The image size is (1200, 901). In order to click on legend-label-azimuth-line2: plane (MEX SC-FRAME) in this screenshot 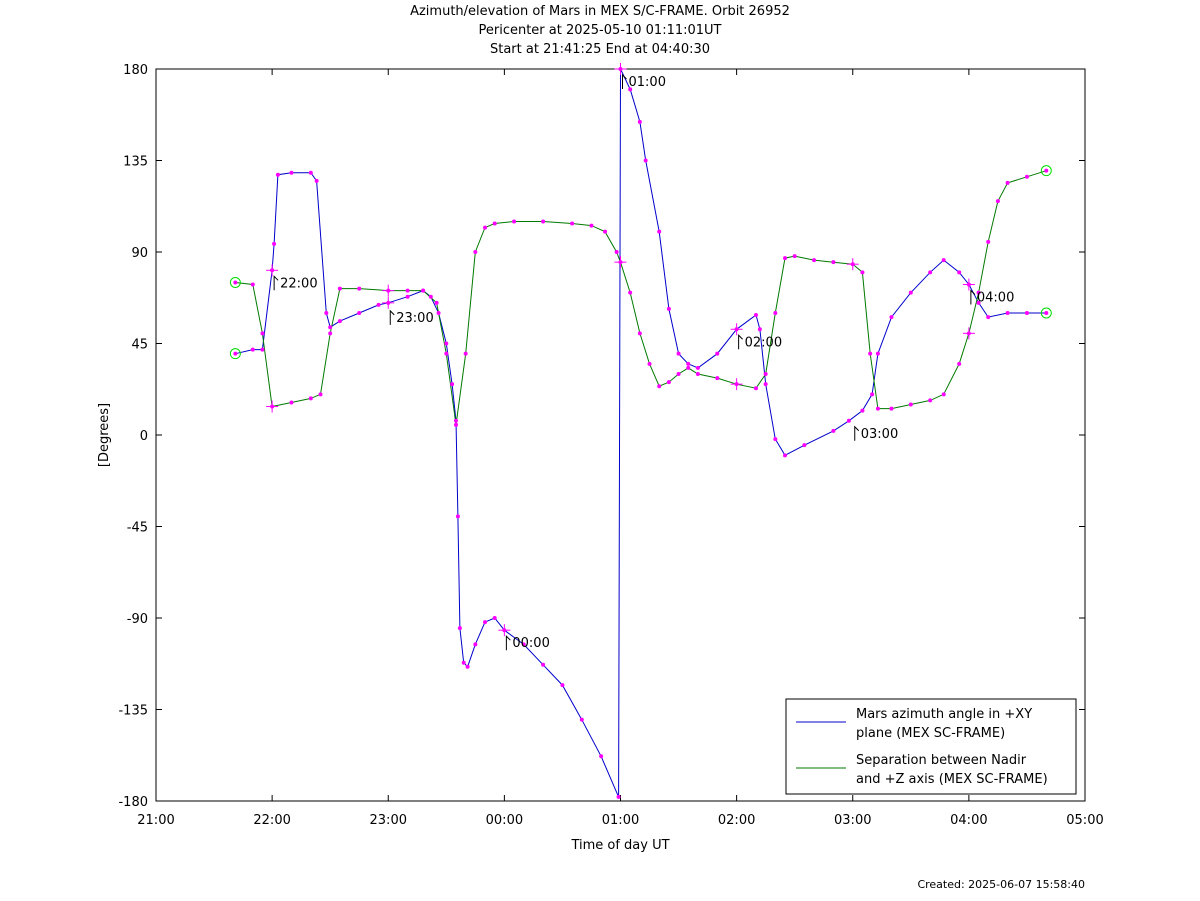, I will do `click(930, 733)`.